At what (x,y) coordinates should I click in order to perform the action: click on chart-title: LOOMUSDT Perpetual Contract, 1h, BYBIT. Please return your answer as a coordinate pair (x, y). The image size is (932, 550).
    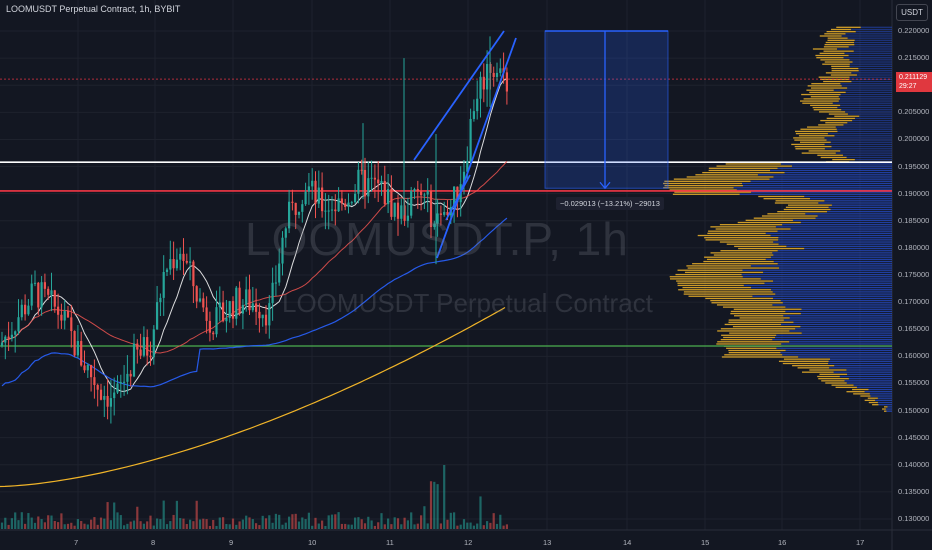
    Looking at the image, I should click on (93, 9).